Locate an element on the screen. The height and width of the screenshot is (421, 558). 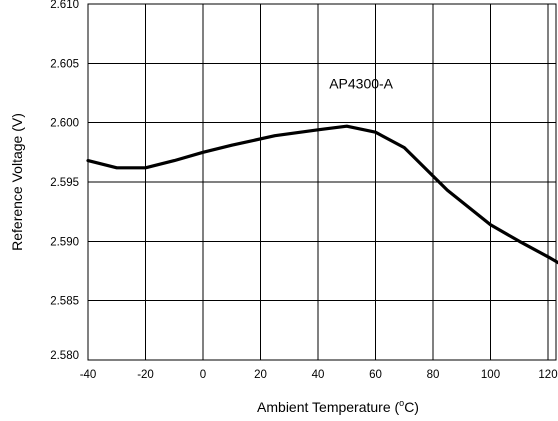
x-tick-label: 40 is located at coordinates (318, 375).